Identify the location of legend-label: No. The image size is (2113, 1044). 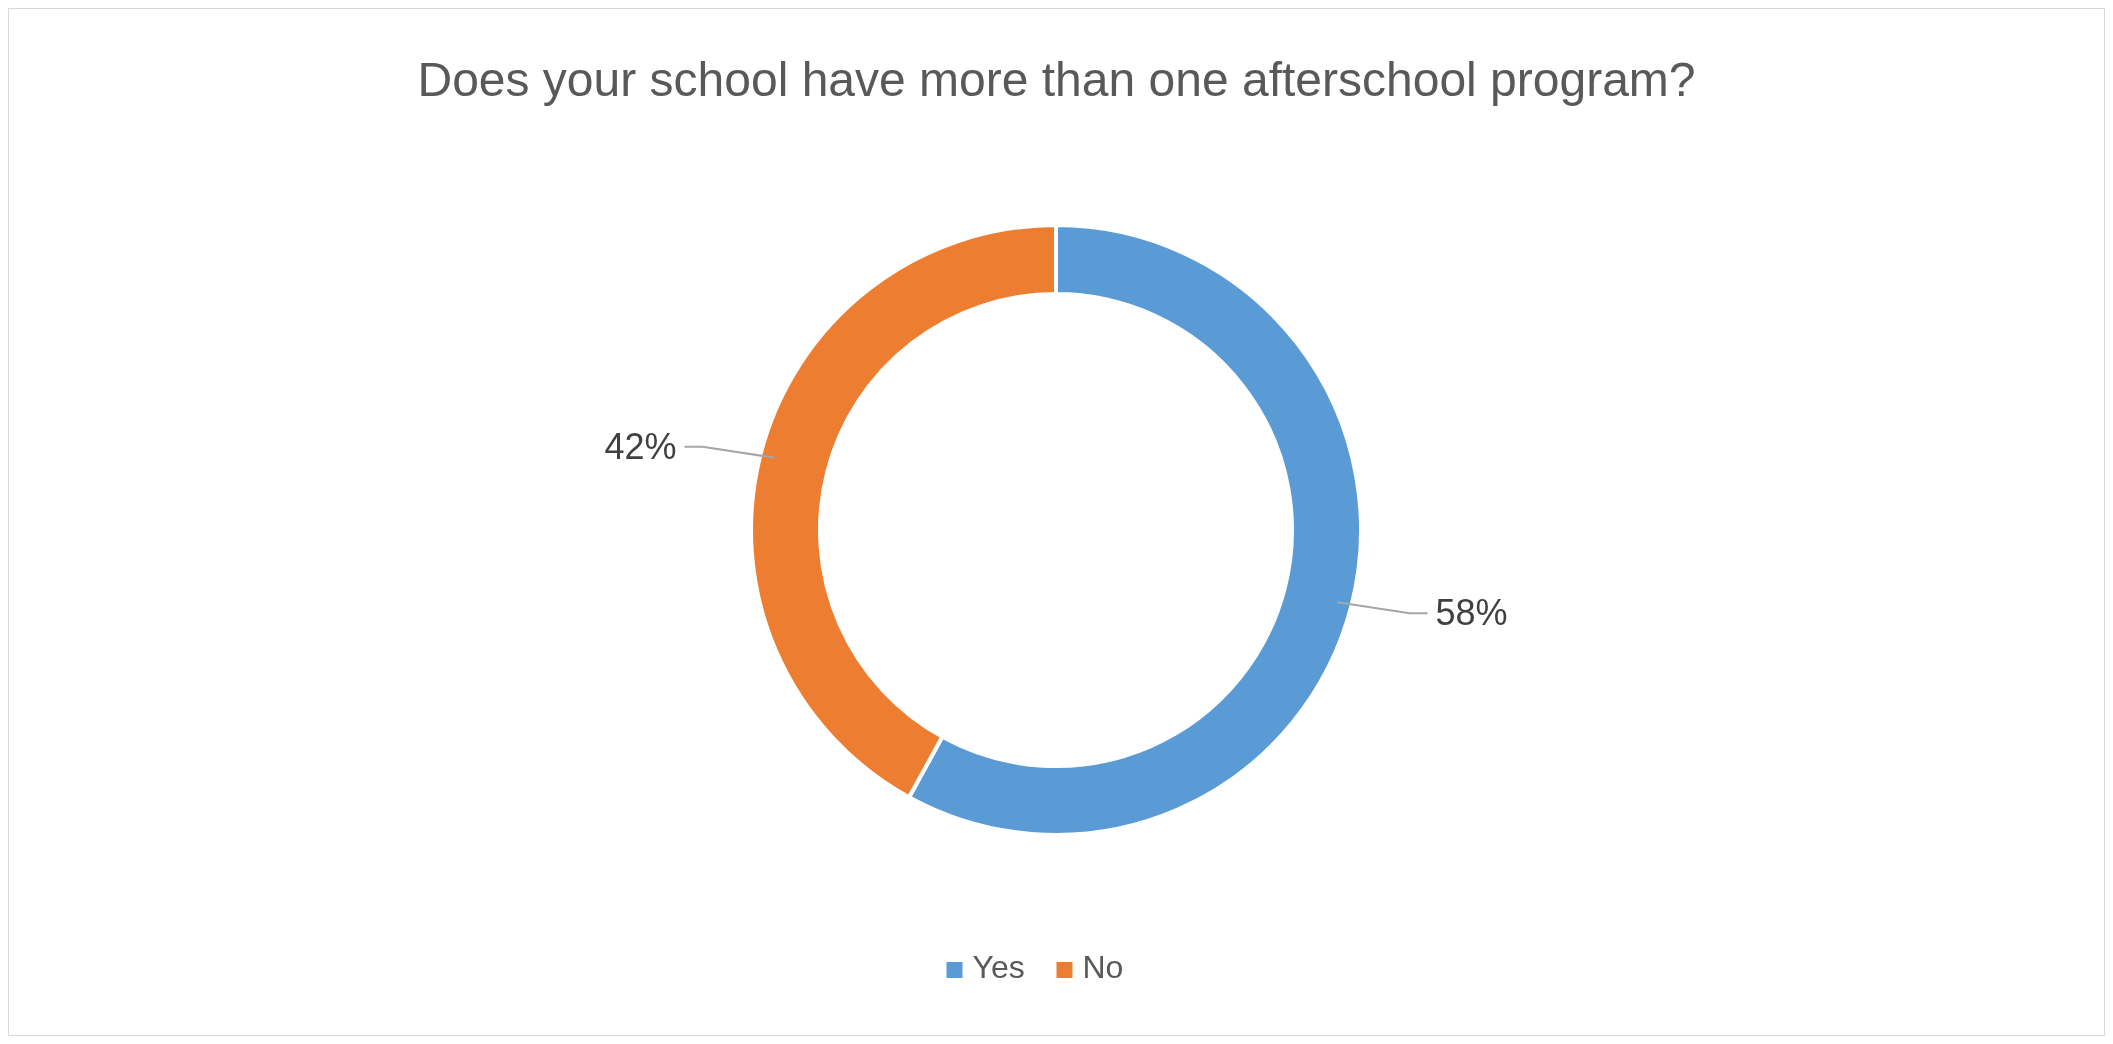
(1103, 967).